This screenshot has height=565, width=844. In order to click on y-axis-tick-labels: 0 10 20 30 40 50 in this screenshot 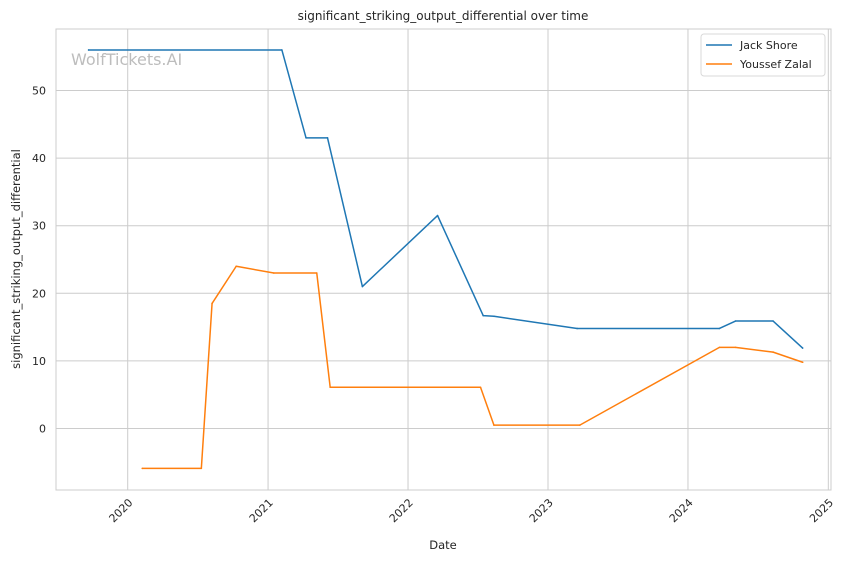, I will do `click(39, 260)`.